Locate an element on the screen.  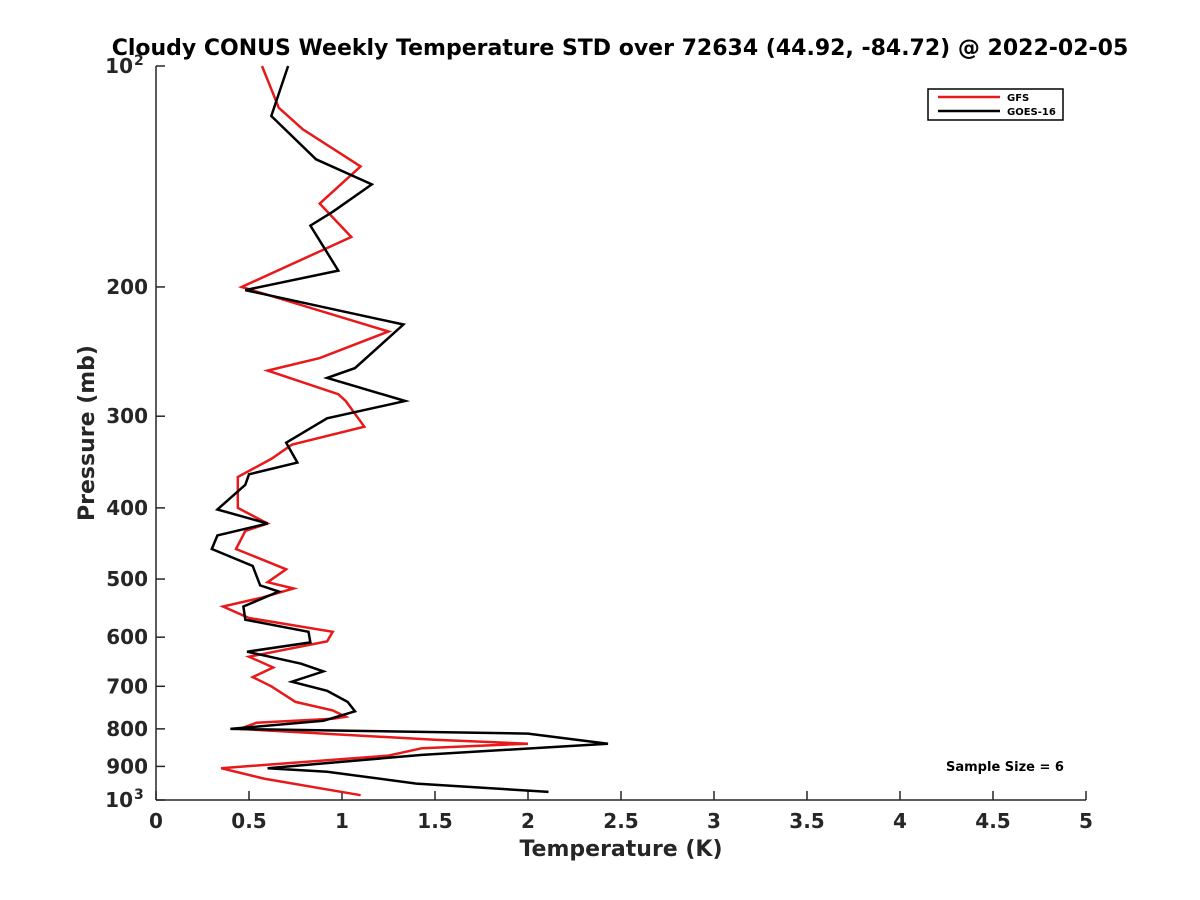
y-tick-label: 800 is located at coordinates (127, 729).